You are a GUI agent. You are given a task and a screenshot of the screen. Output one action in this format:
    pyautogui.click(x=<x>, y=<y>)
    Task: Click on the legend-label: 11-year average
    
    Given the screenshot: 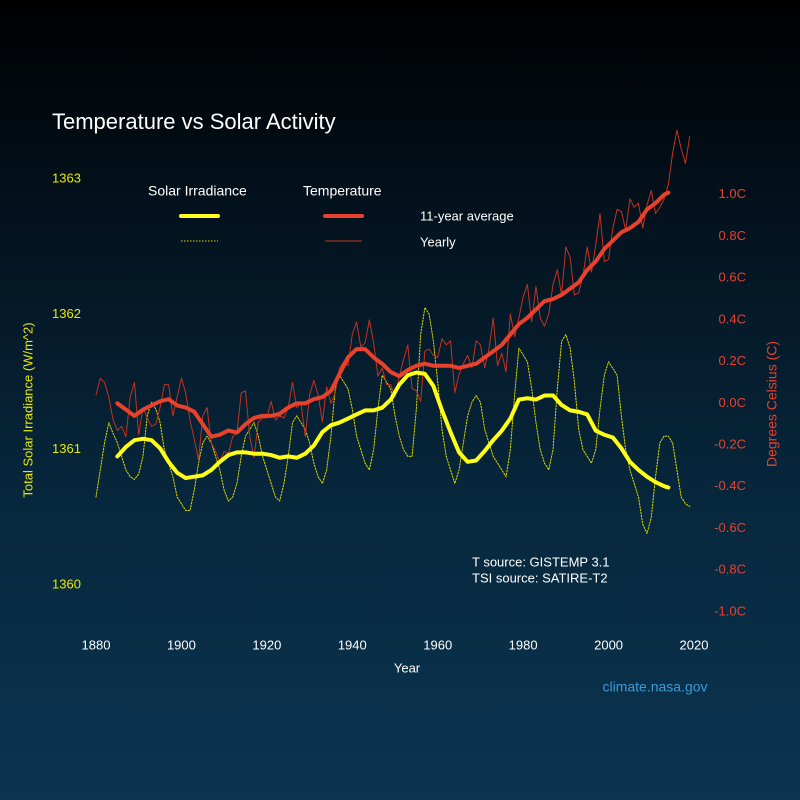 What is the action you would take?
    pyautogui.click(x=467, y=215)
    